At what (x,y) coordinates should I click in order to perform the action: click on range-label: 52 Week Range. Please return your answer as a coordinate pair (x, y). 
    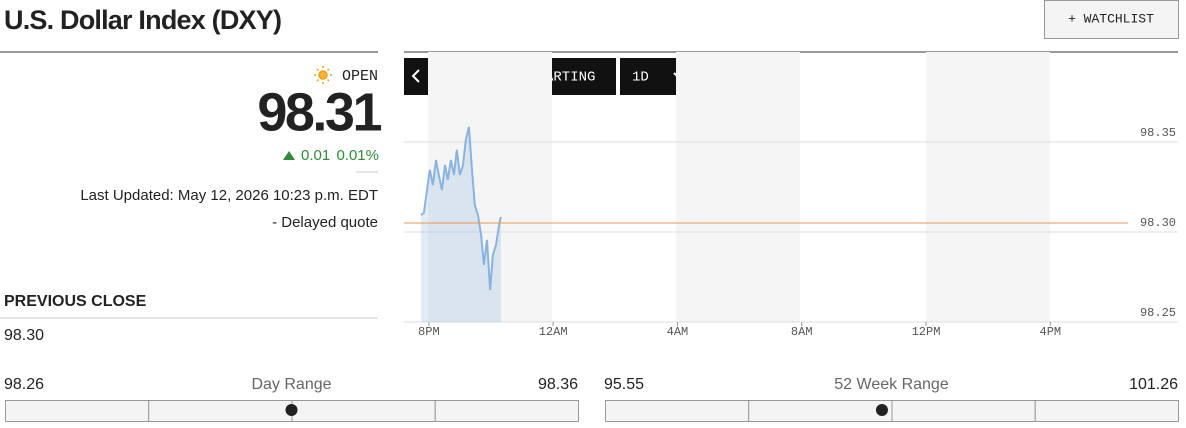
    Looking at the image, I should click on (891, 384).